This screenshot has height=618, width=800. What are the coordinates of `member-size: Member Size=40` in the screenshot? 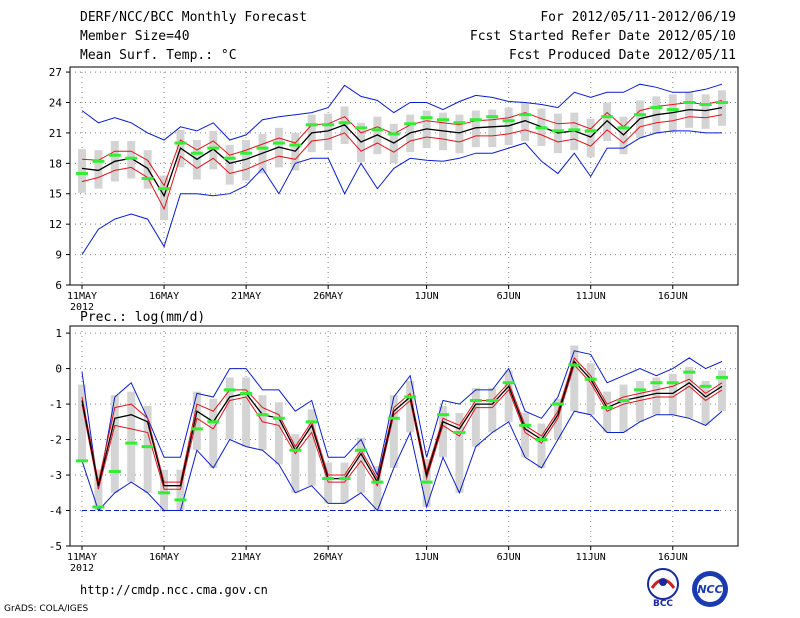 It's located at (135, 36).